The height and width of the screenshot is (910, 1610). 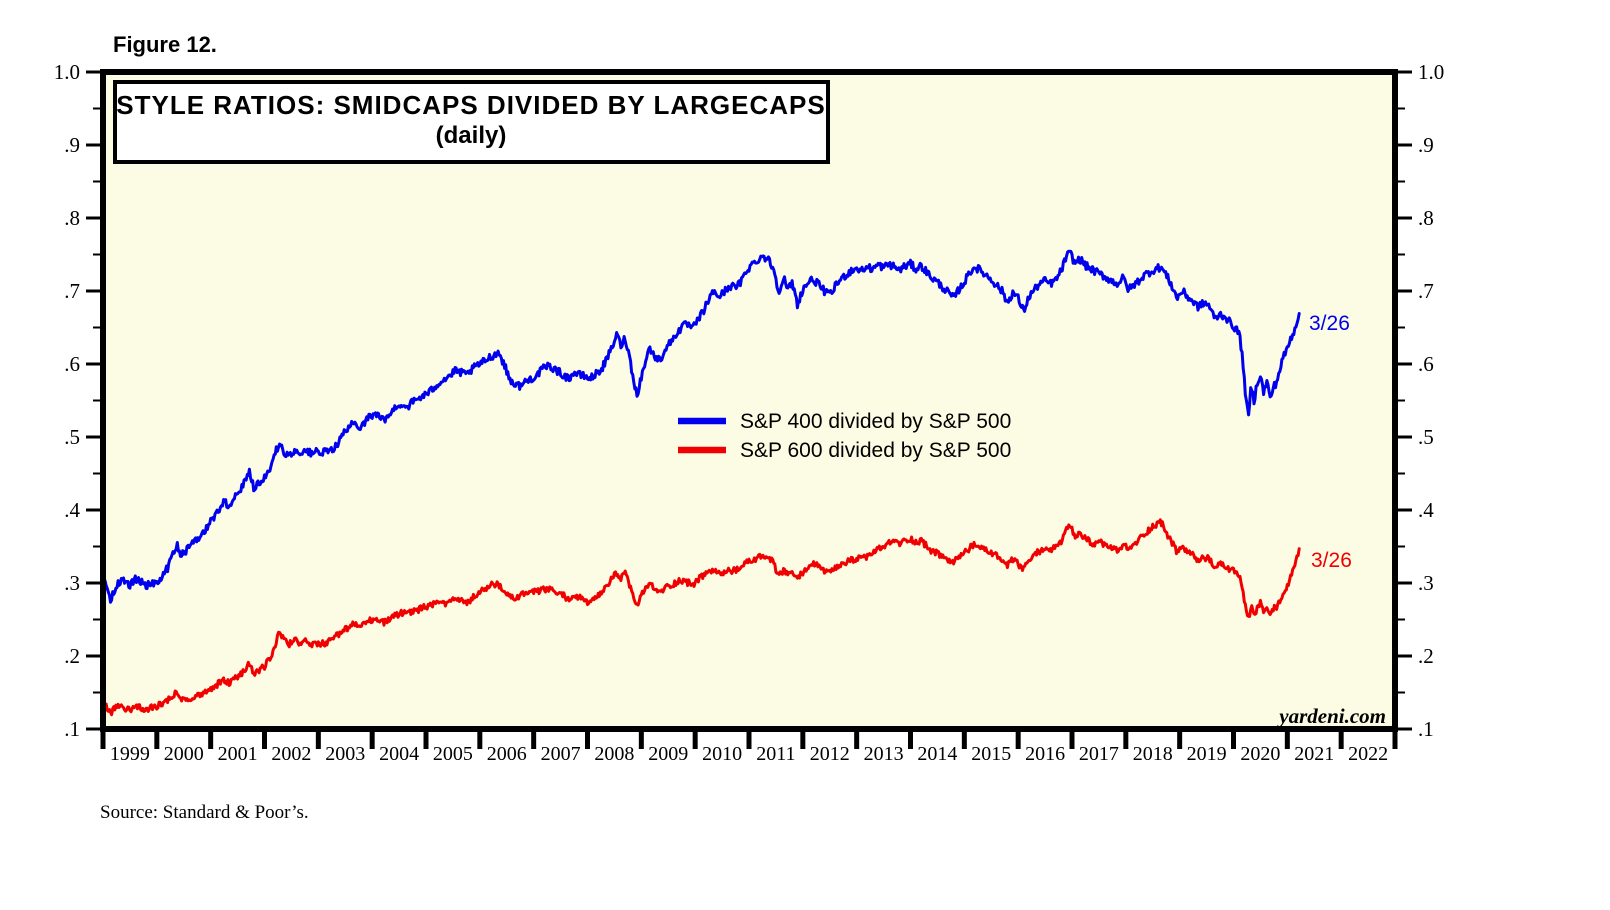 I want to click on x-tick-label: 2012, so click(x=830, y=754).